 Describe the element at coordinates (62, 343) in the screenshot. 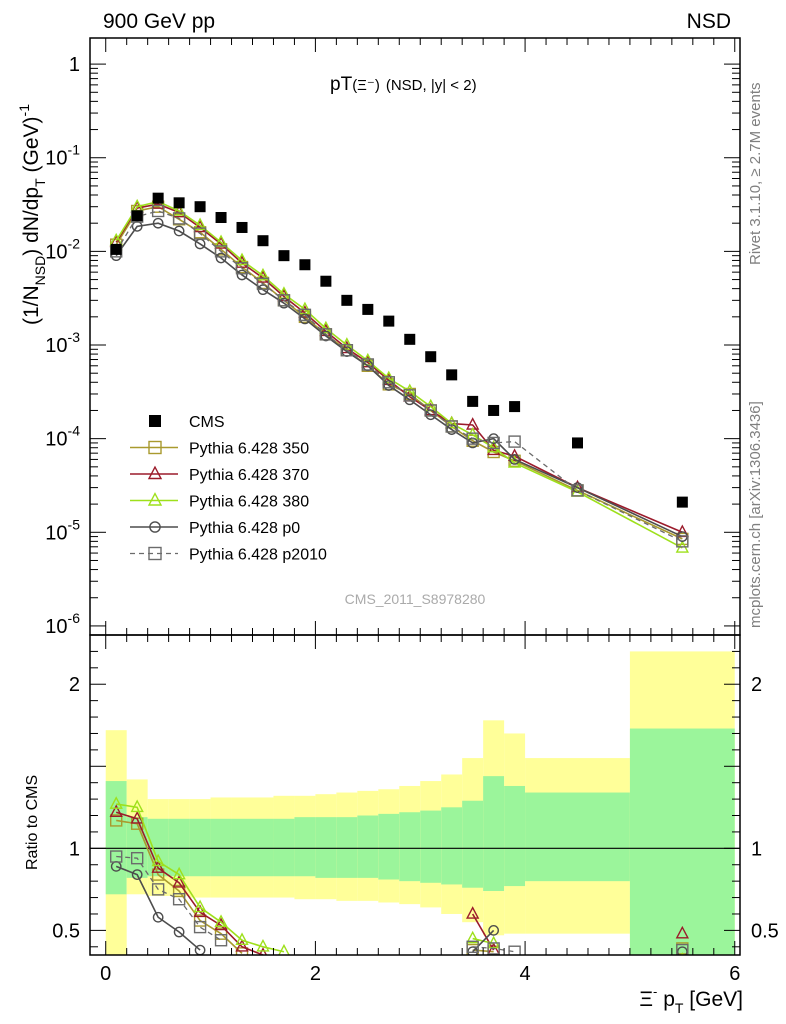

I see `y-tick-label: 10⁻³` at that location.